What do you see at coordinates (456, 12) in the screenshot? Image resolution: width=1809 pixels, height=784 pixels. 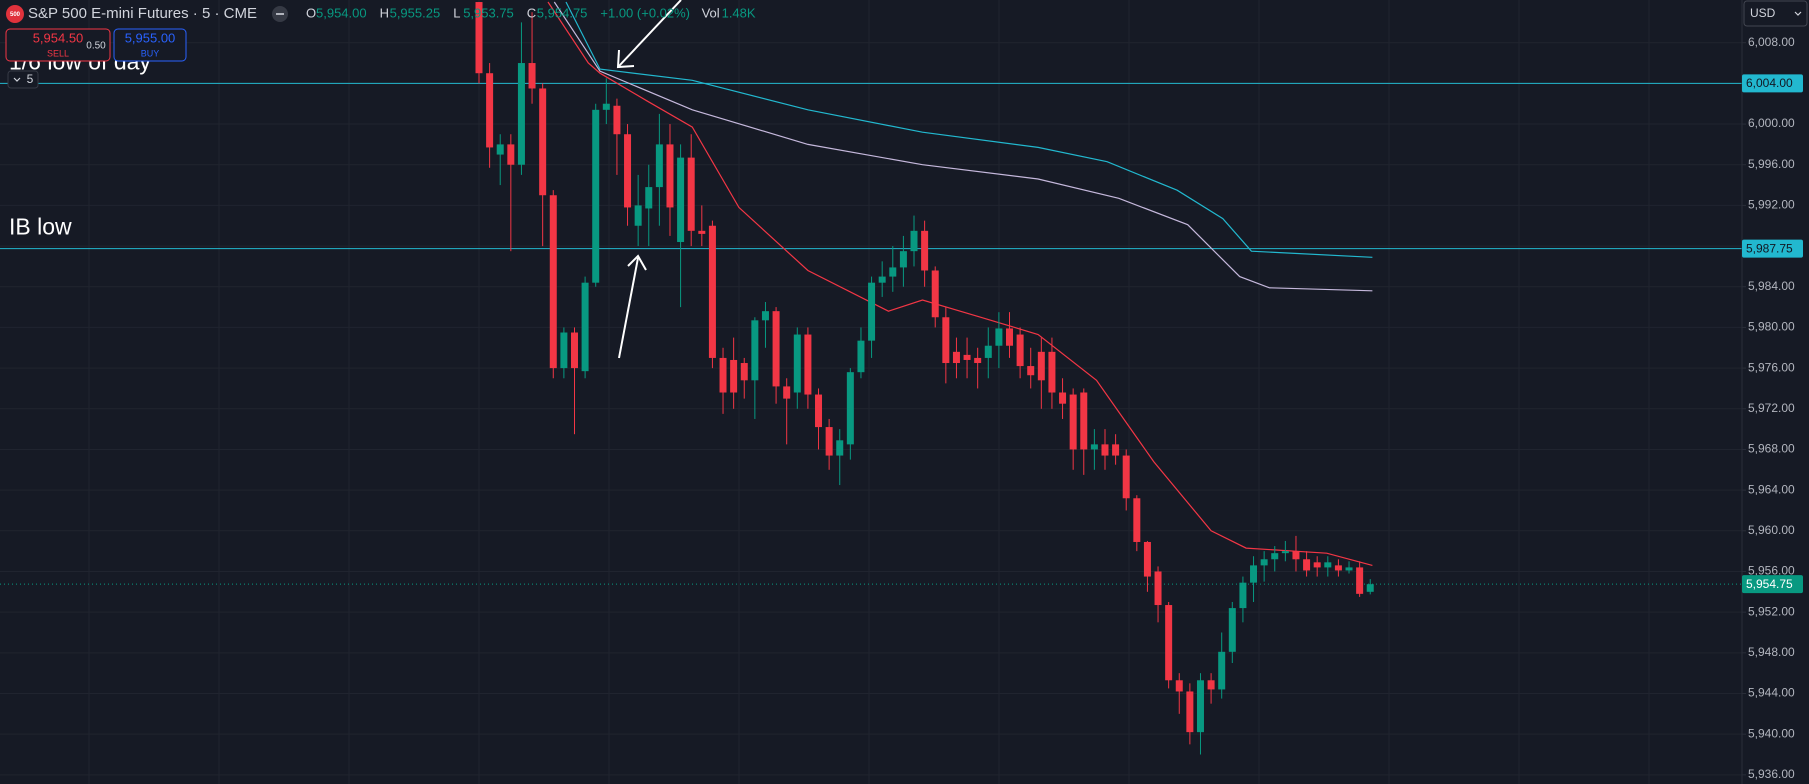 I see `ohlc-key: L` at bounding box center [456, 12].